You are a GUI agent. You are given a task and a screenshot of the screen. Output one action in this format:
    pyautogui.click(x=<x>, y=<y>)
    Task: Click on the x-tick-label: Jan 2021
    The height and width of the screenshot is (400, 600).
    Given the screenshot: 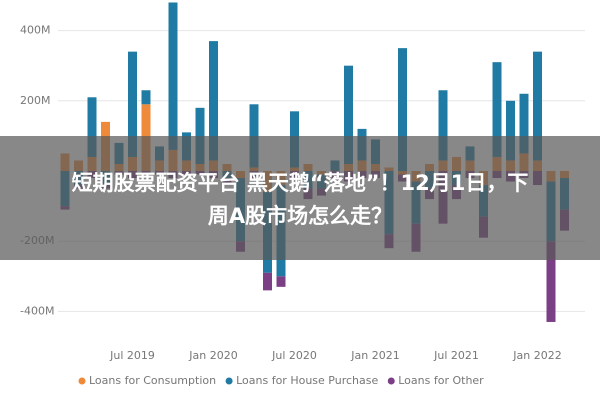 What is the action you would take?
    pyautogui.click(x=374, y=355)
    